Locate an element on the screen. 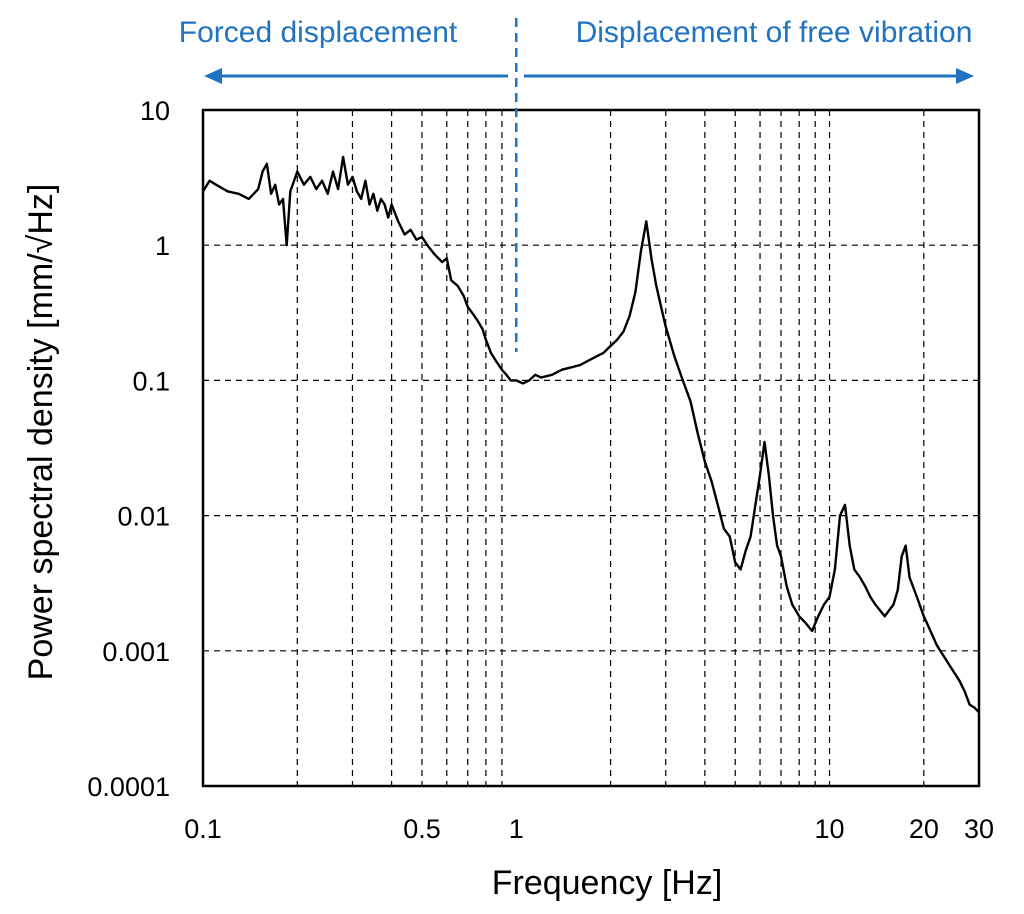 This screenshot has height=914, width=1024. y-tick-label: 0.01 is located at coordinates (143, 517).